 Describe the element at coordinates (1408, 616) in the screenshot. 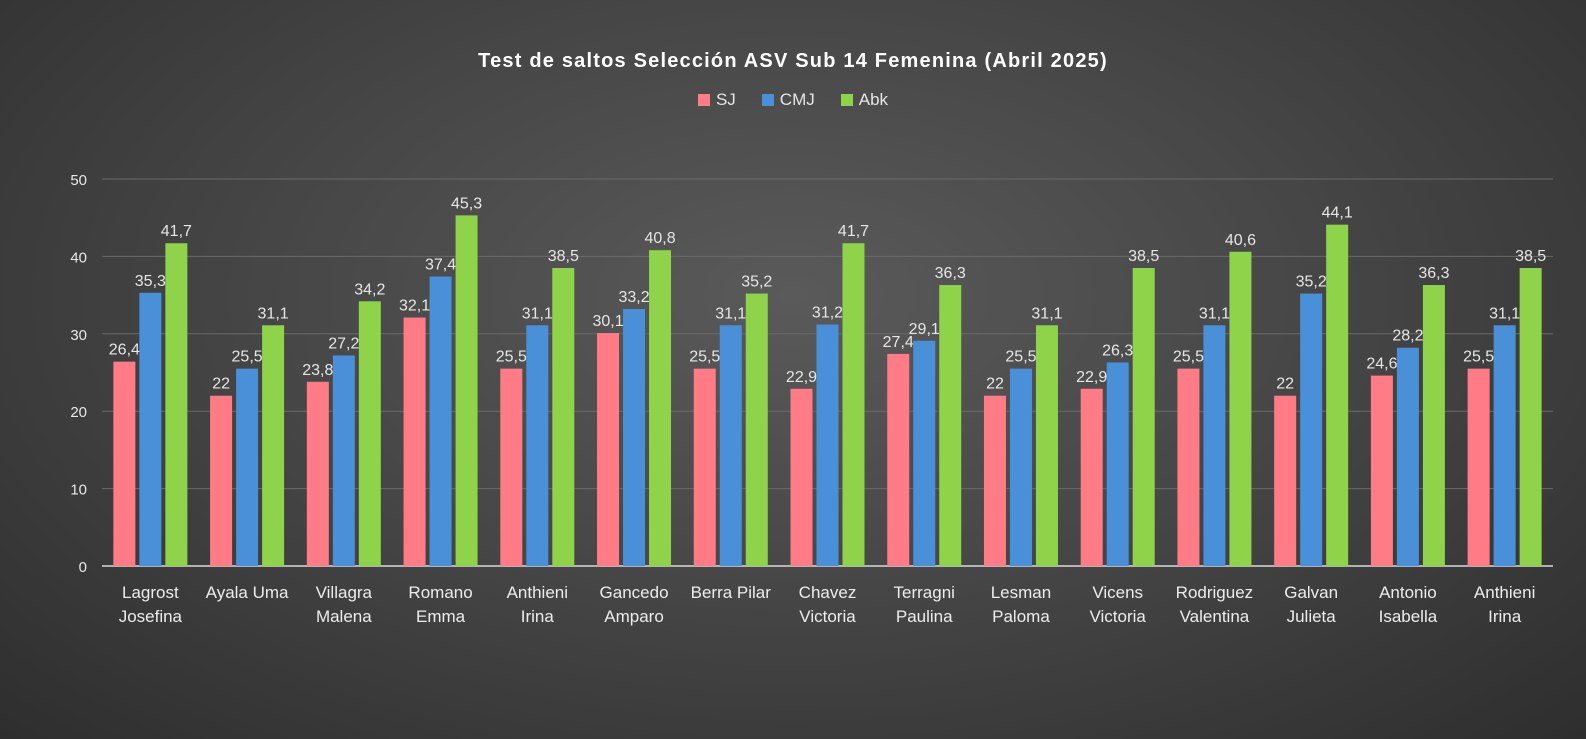

I see `x-tick-label-line: Isabella` at that location.